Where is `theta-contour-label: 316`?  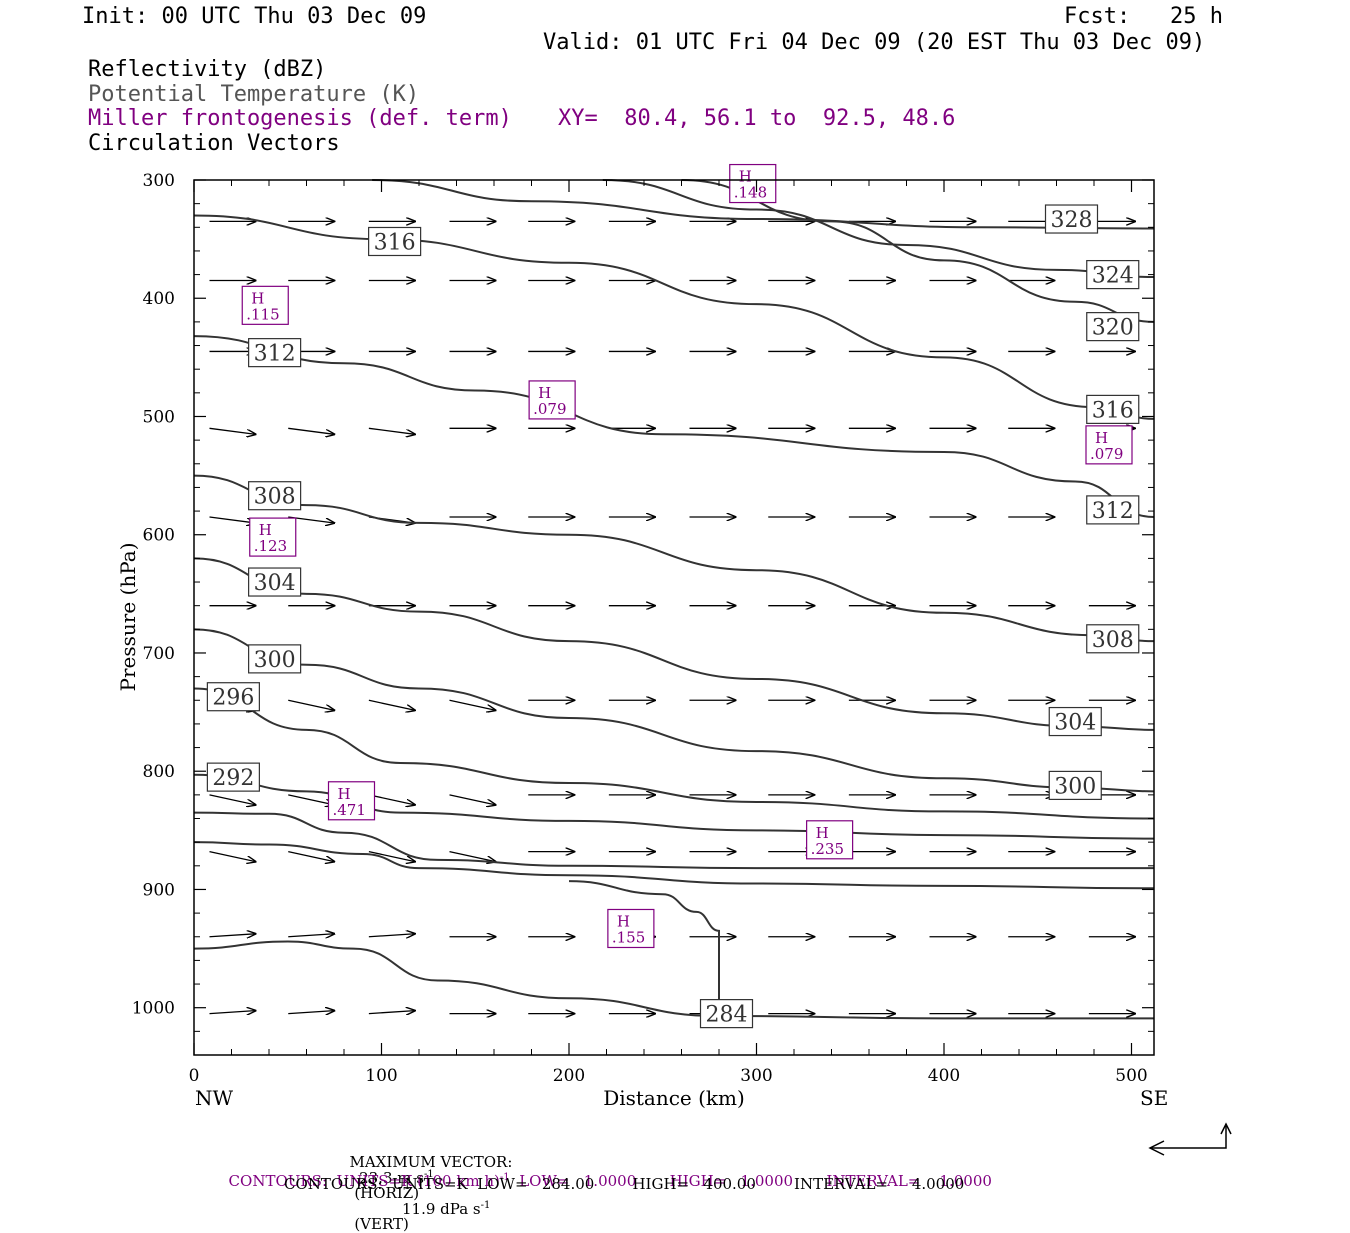 theta-contour-label: 316 is located at coordinates (1113, 410).